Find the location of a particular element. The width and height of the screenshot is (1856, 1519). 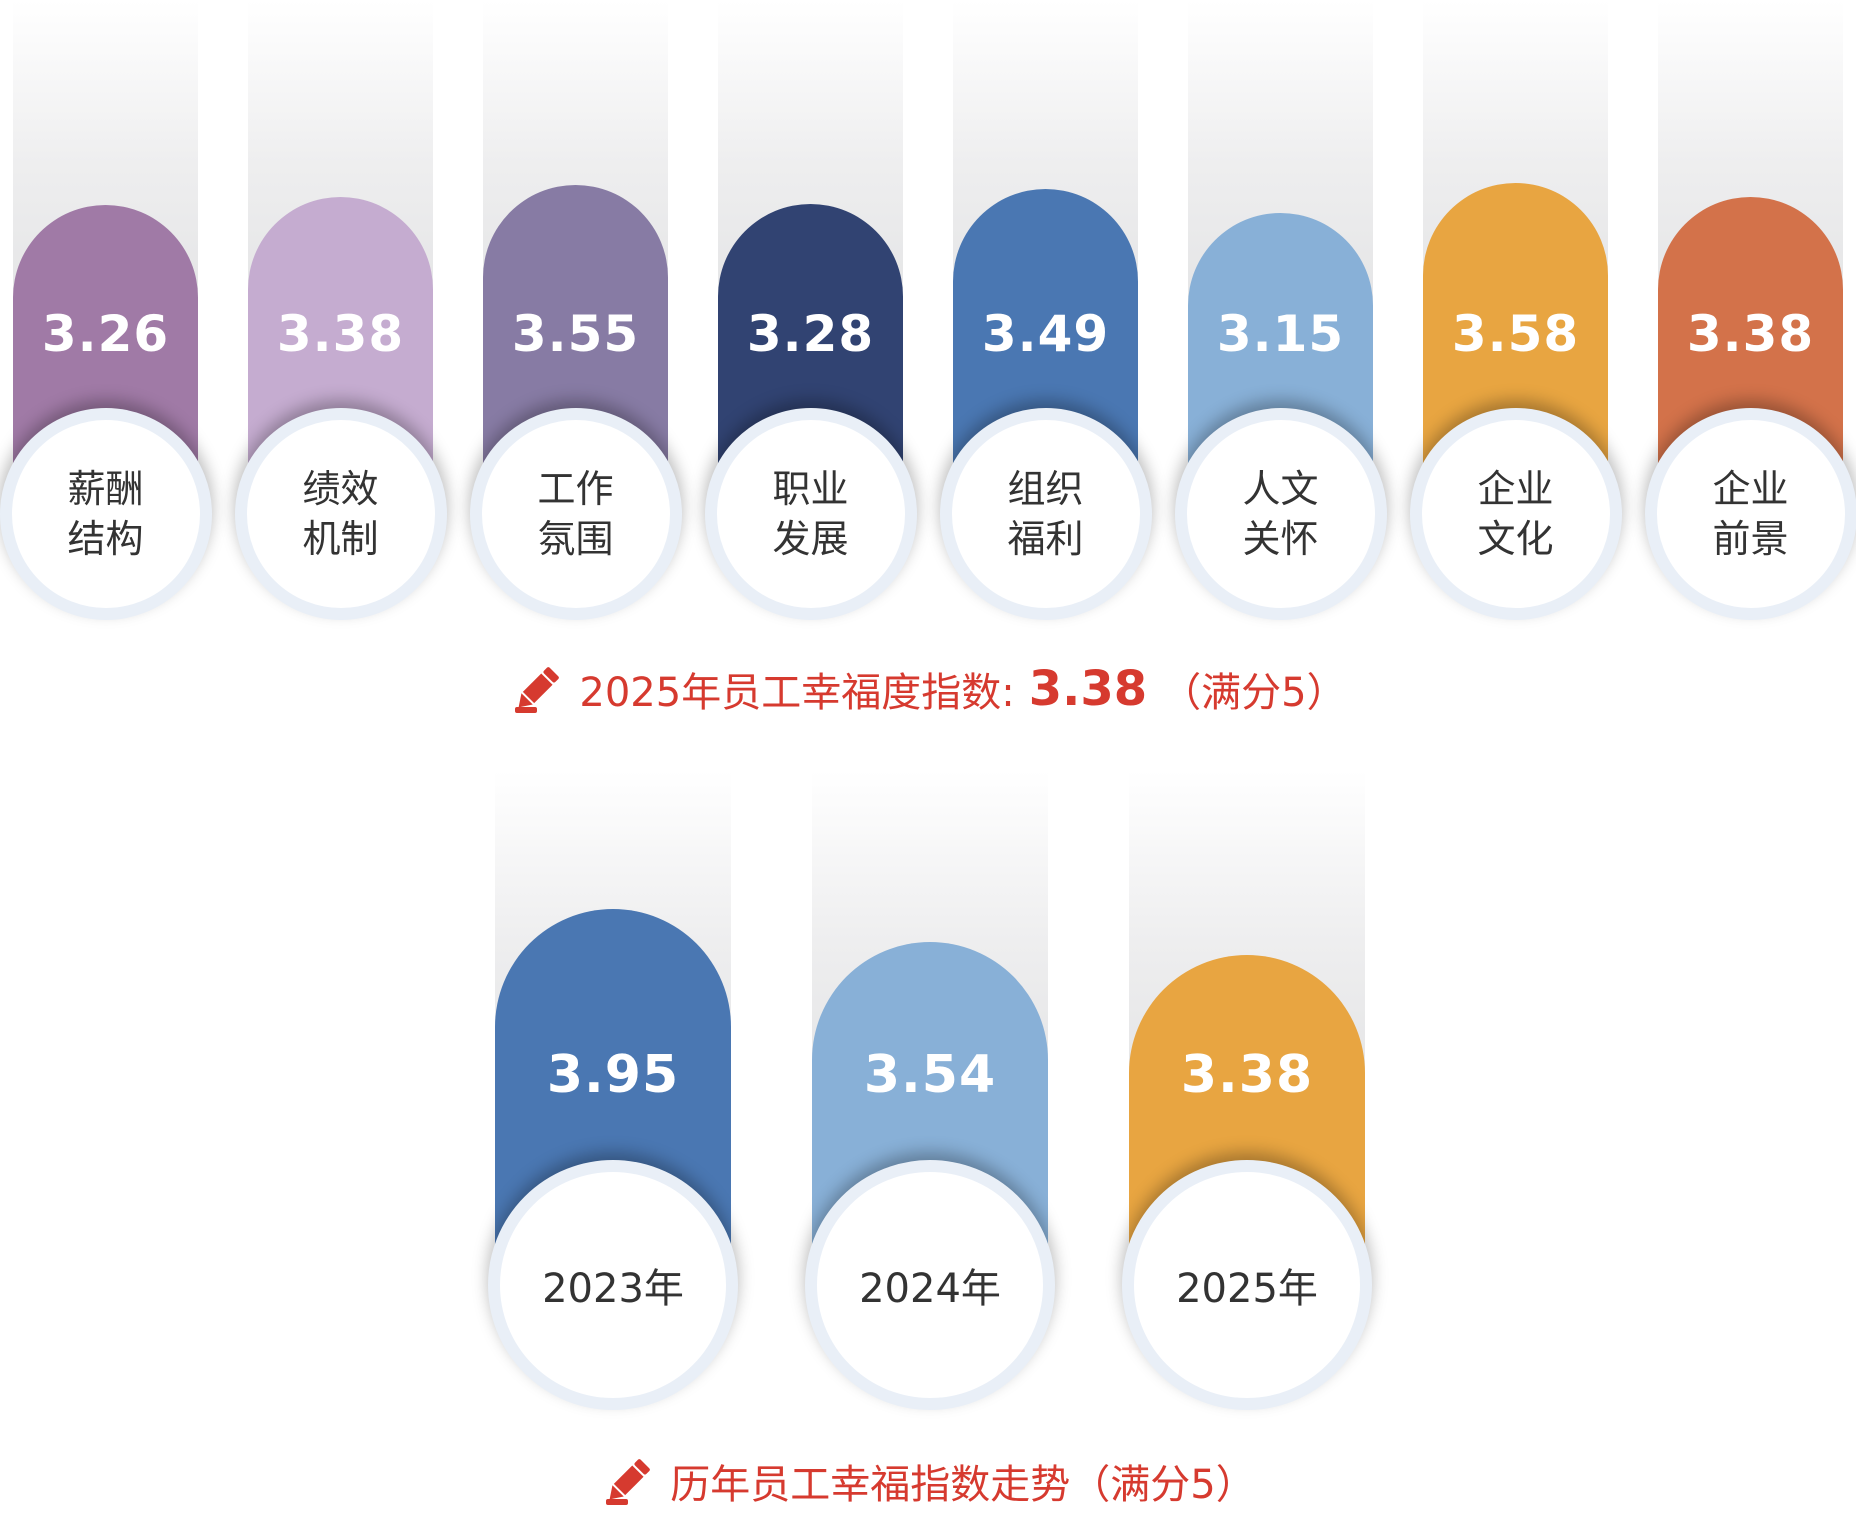

bar-value-label: 3.28 is located at coordinates (810, 334).